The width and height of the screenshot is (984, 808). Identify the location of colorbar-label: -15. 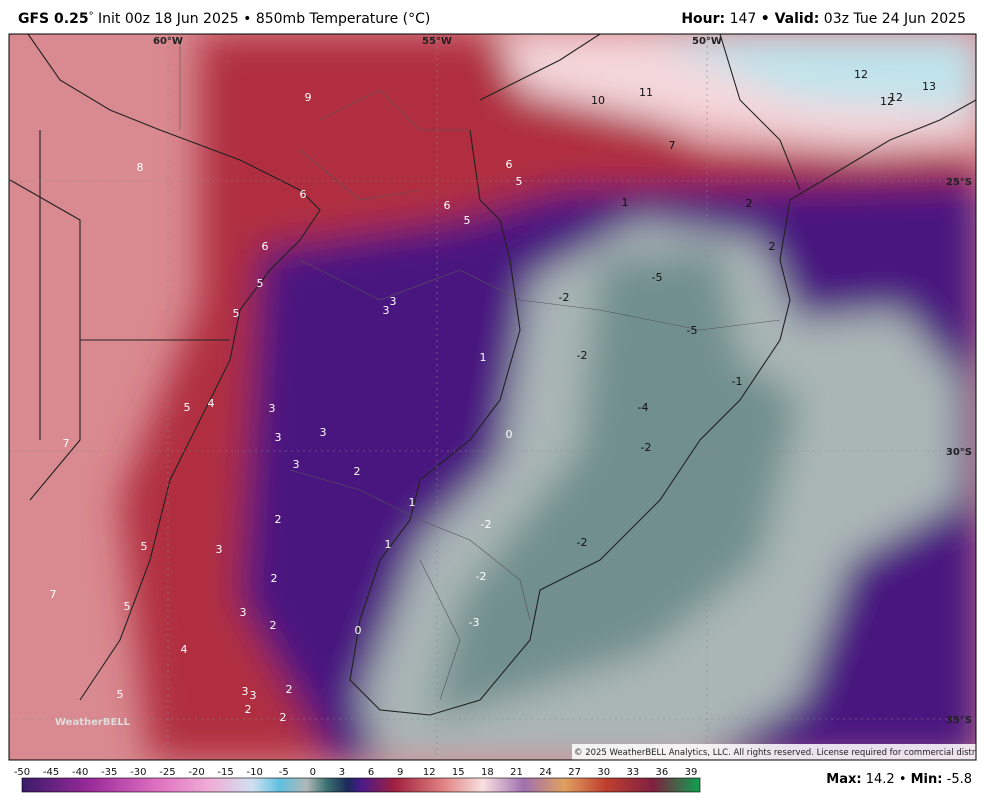
(225, 772).